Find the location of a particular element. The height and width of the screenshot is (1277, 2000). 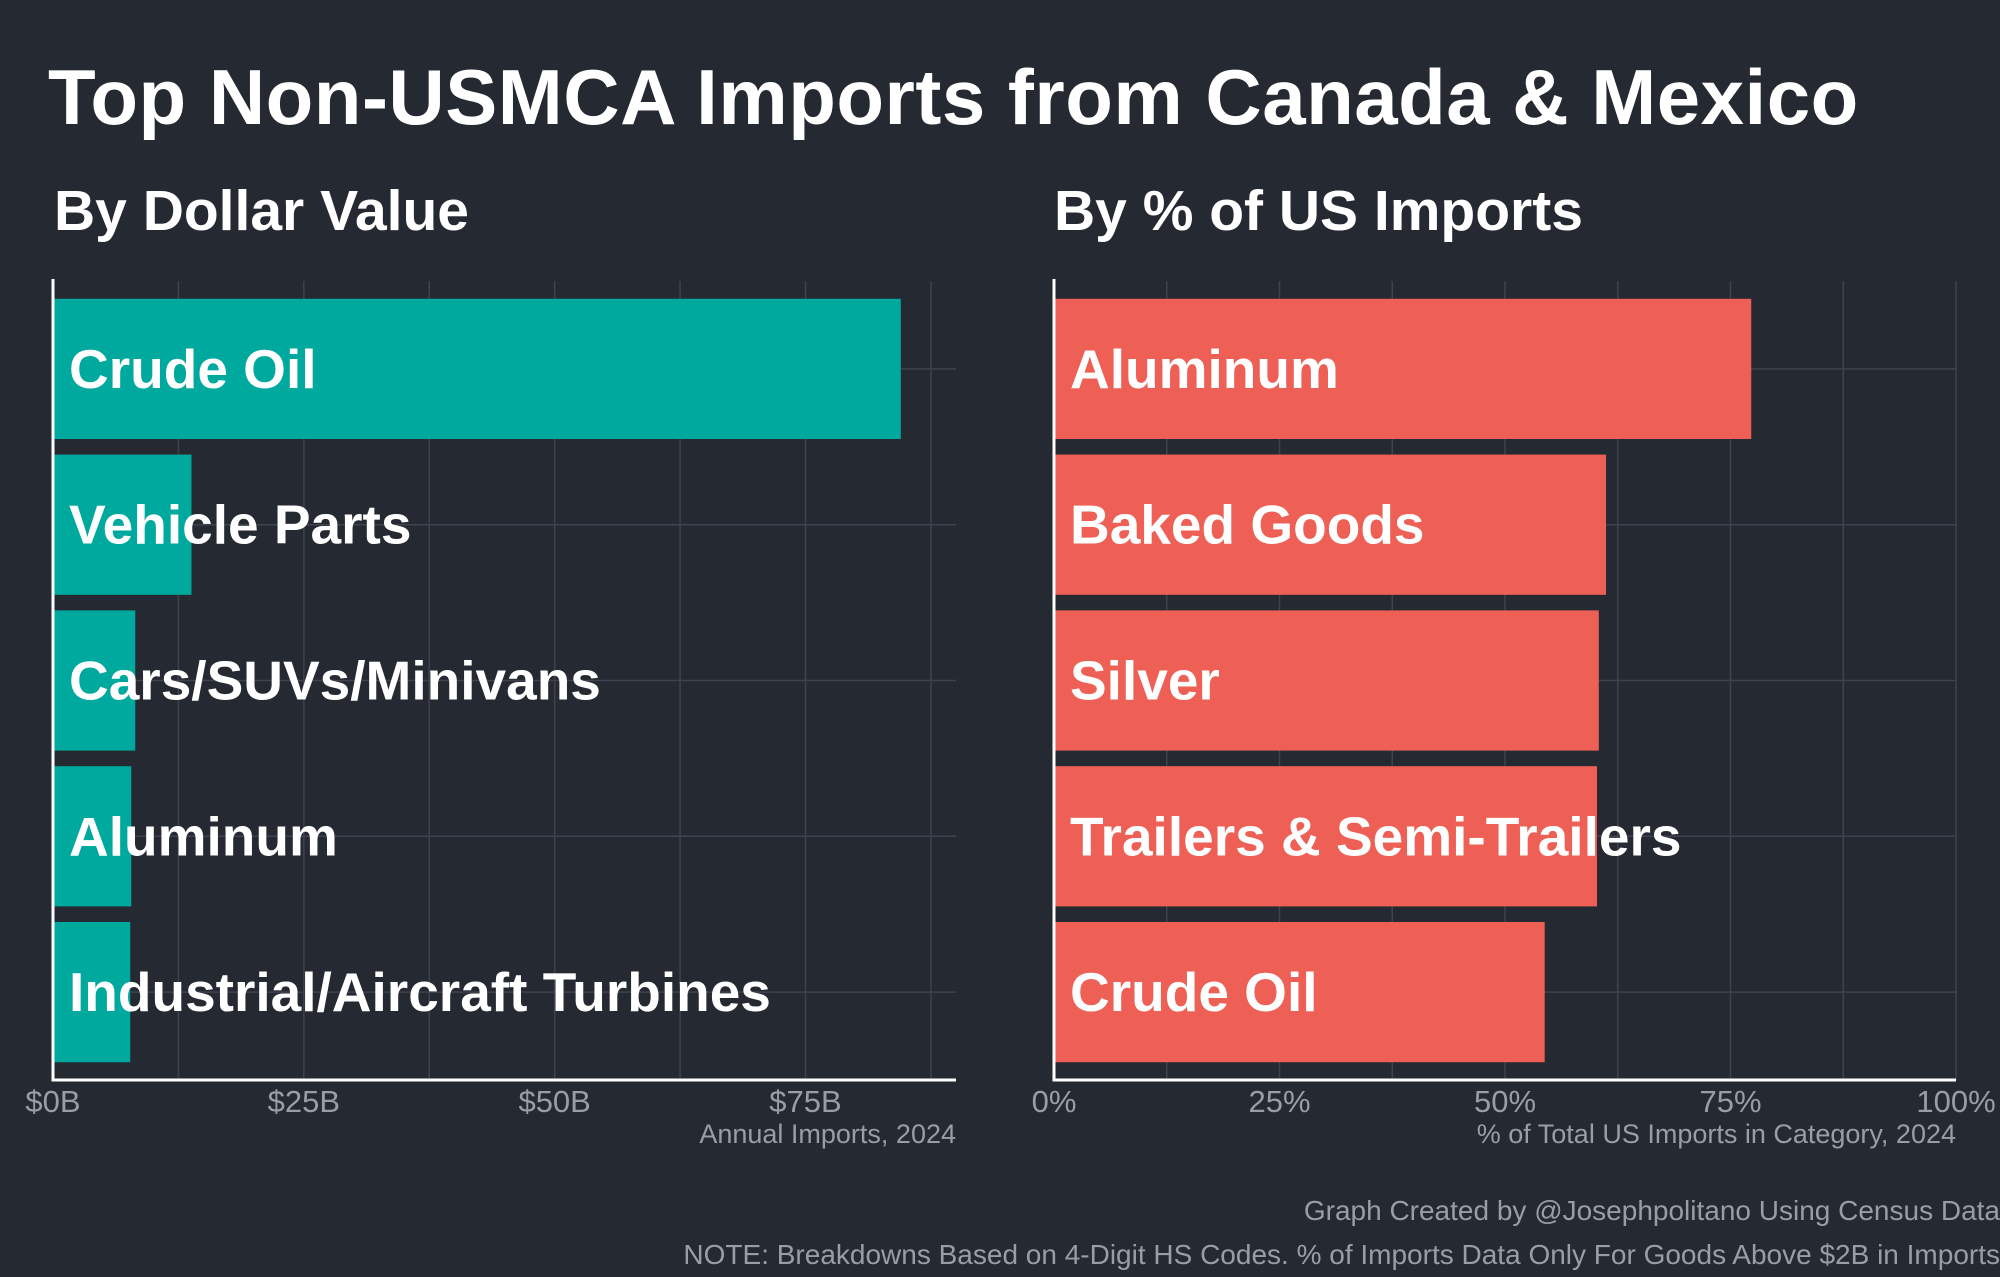

left-x-tick-label: $75B is located at coordinates (805, 1101).